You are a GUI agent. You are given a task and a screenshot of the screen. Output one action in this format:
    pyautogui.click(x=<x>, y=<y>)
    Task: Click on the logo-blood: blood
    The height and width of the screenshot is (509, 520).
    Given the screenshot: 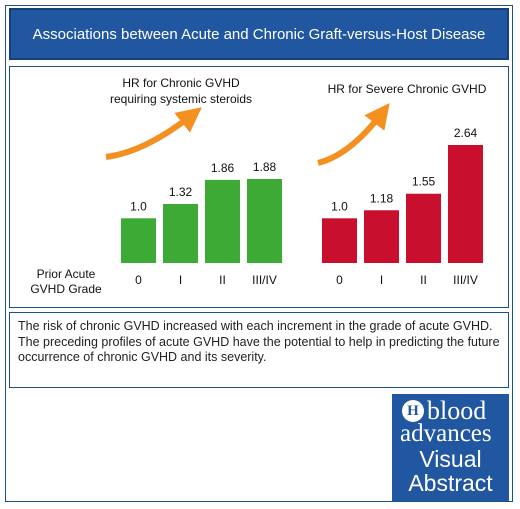 What is the action you would take?
    pyautogui.click(x=457, y=410)
    